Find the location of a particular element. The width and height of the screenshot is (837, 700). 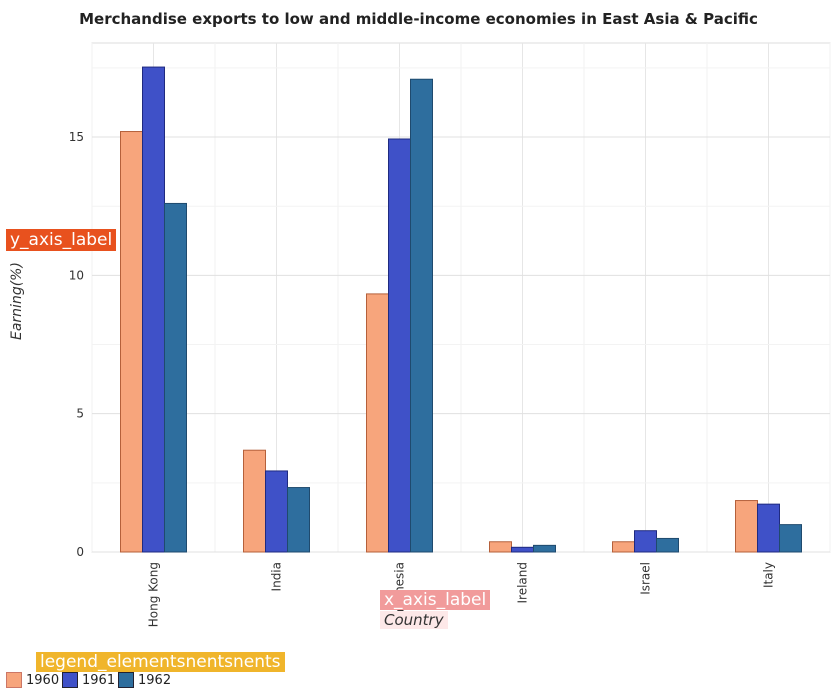

bar-1962-italy is located at coordinates (790, 538).